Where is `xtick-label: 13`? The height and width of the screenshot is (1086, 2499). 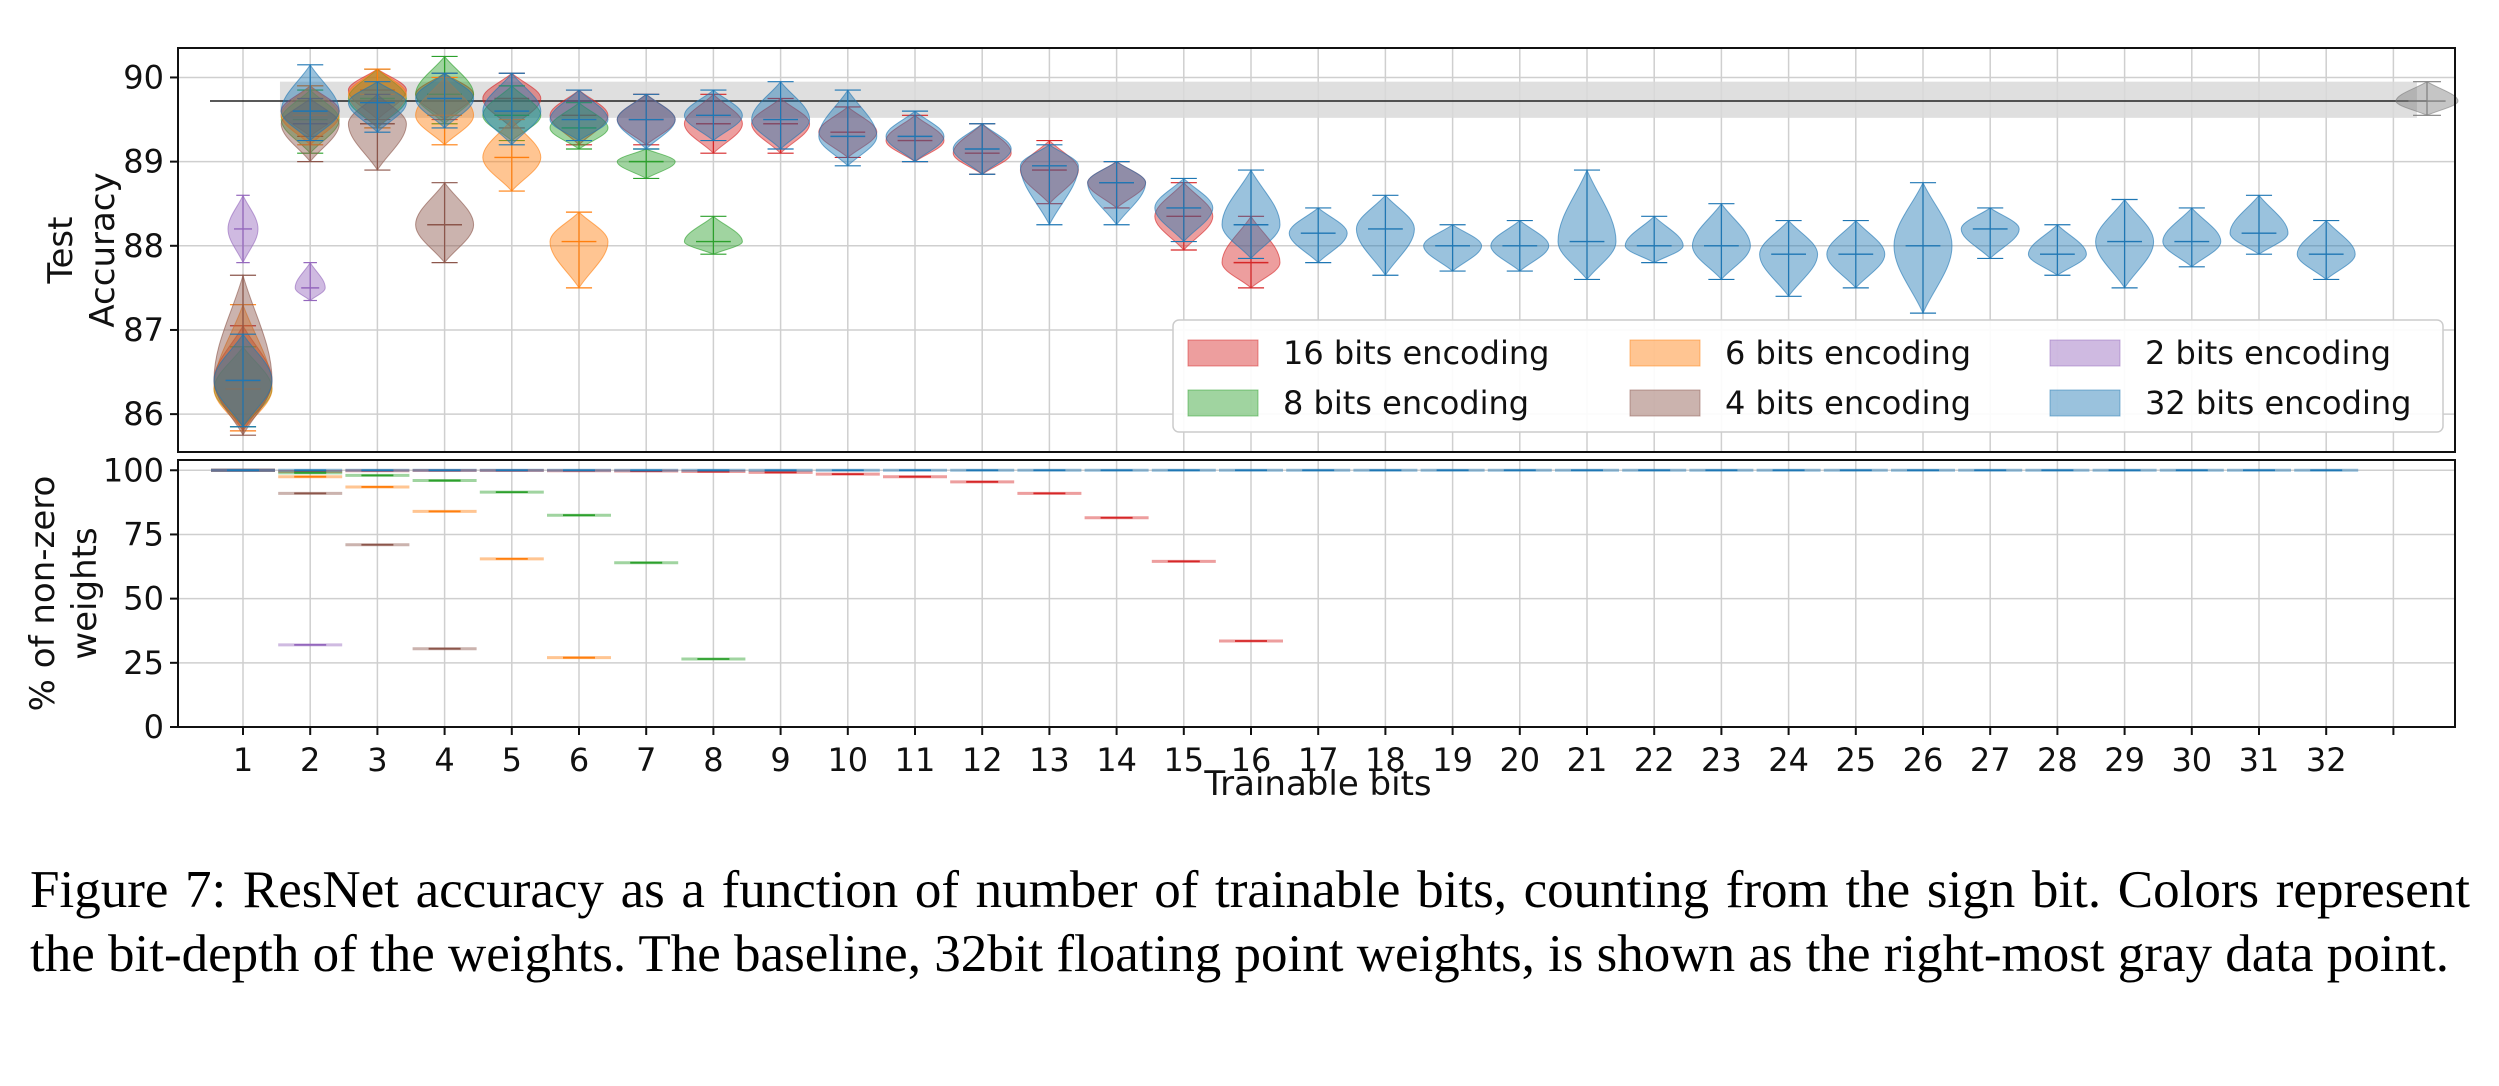
xtick-label: 13 is located at coordinates (1049, 760).